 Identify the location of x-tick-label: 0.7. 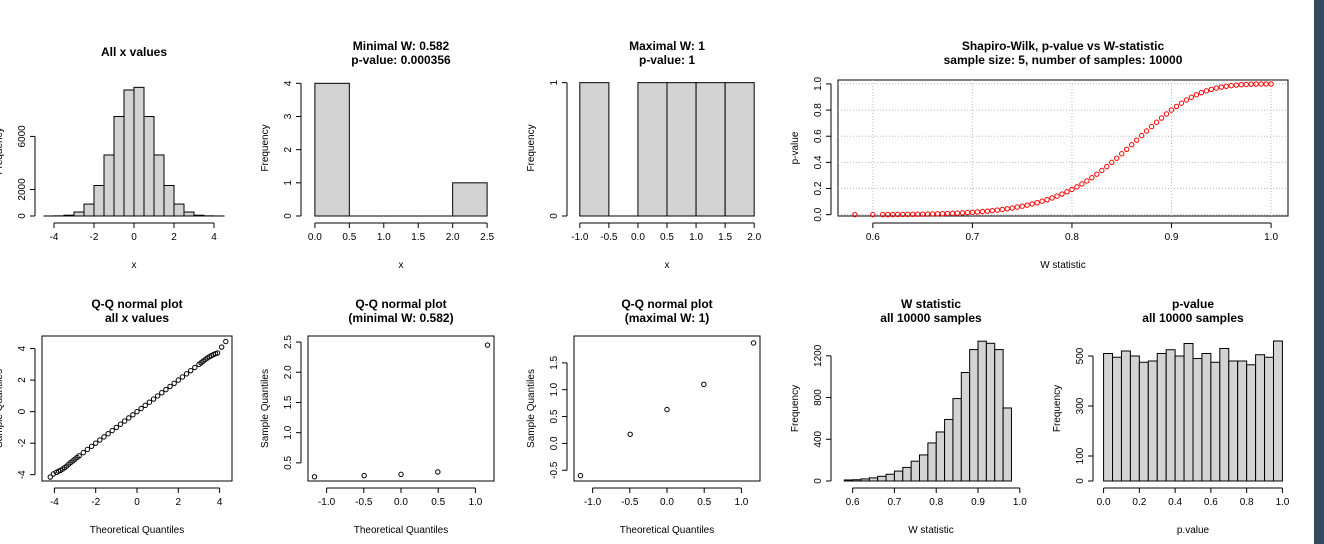
(894, 502).